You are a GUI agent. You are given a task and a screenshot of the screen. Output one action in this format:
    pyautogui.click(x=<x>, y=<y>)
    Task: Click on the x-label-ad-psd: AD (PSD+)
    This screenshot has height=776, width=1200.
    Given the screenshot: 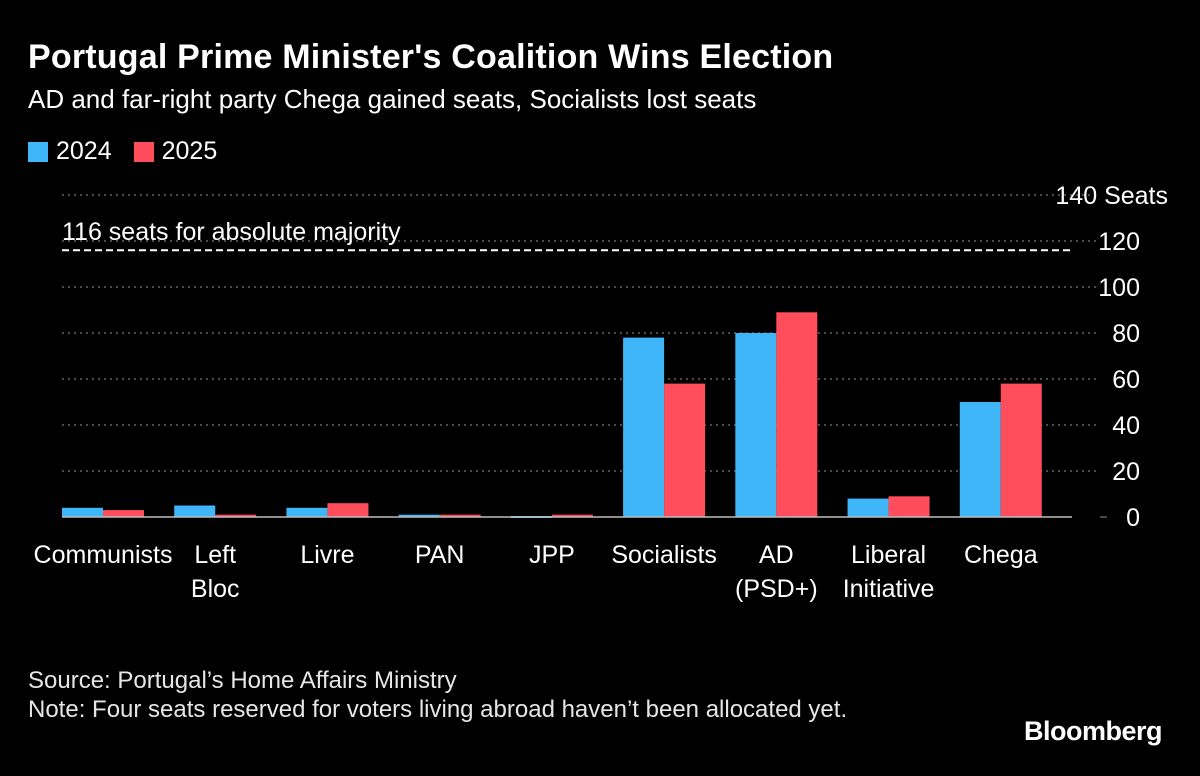 What is the action you would take?
    pyautogui.click(x=776, y=572)
    